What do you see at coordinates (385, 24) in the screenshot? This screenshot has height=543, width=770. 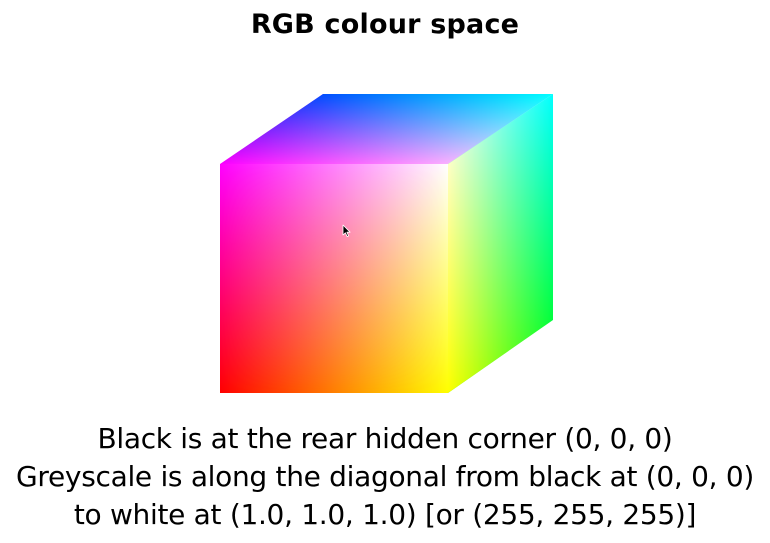 I see `slide-title: RGB colour space` at bounding box center [385, 24].